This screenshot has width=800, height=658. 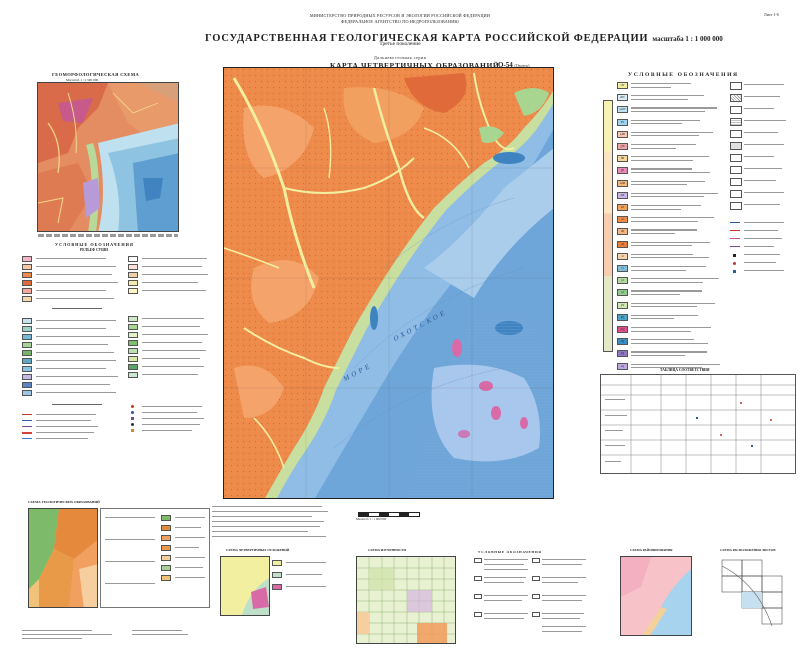 I want to click on bibliography-block, so click(x=272, y=525).